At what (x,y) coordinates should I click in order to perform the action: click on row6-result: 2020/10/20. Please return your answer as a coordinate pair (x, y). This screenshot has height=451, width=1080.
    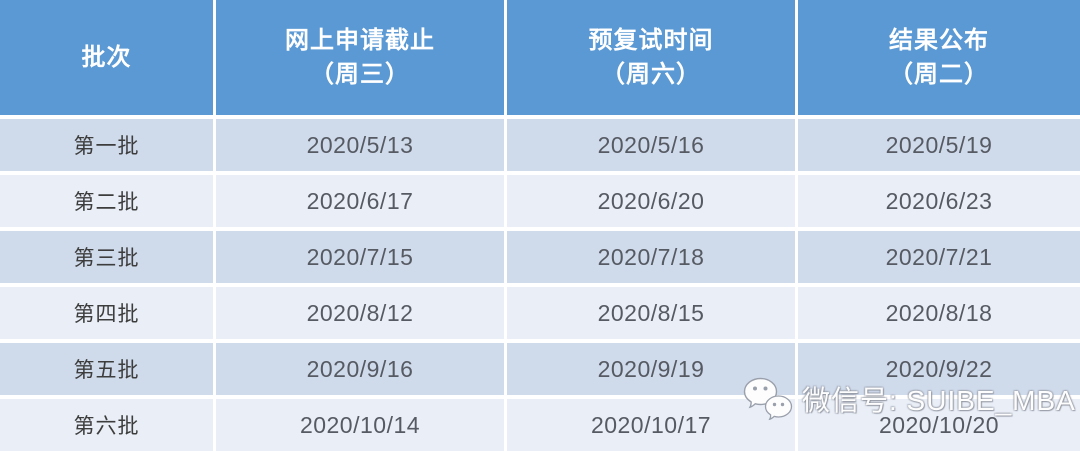
    Looking at the image, I should click on (939, 425).